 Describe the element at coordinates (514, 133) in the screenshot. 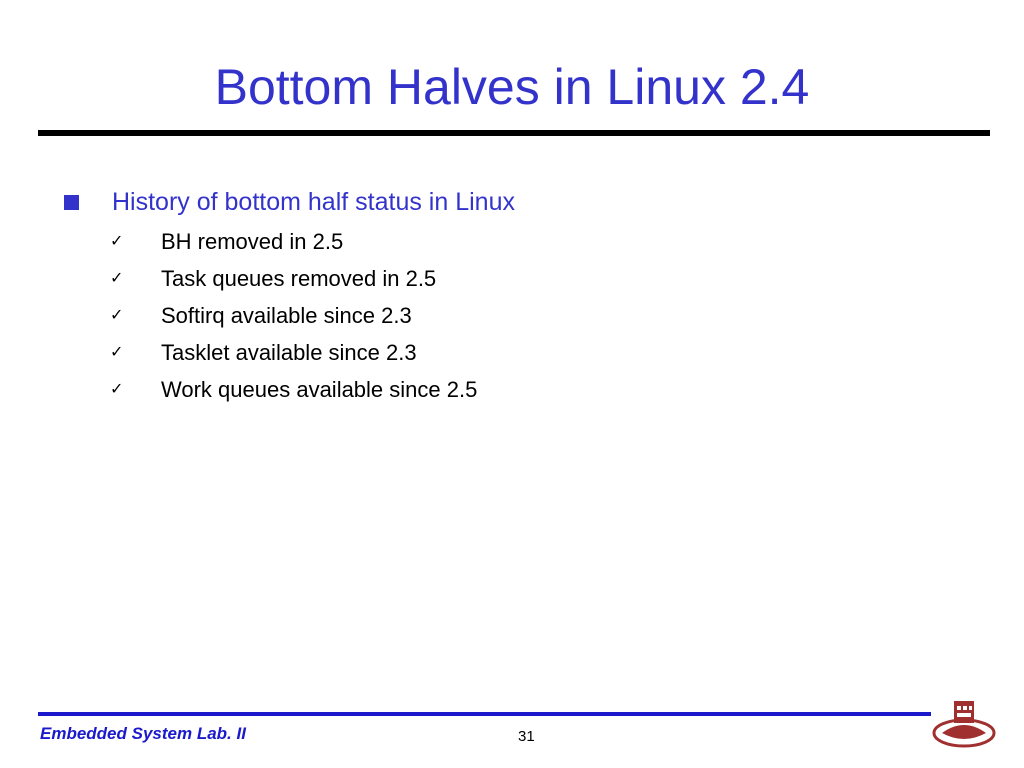

I see `title-divider` at that location.